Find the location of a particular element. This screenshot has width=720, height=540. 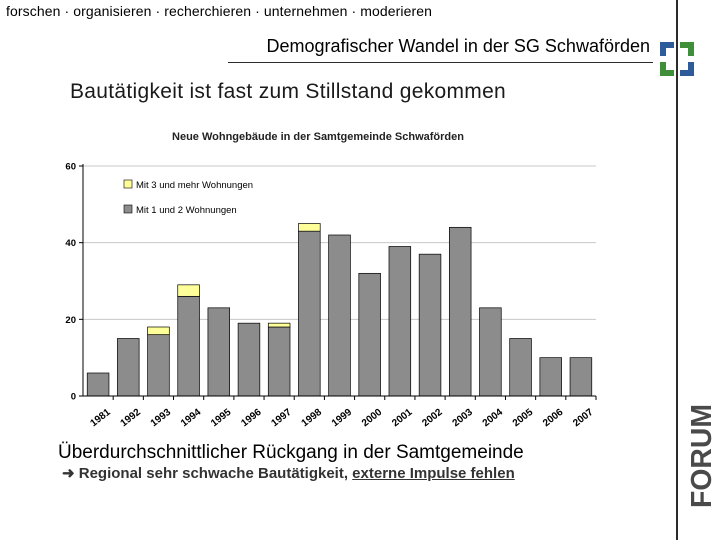

forum-logo-text: FORUM is located at coordinates (701, 456).